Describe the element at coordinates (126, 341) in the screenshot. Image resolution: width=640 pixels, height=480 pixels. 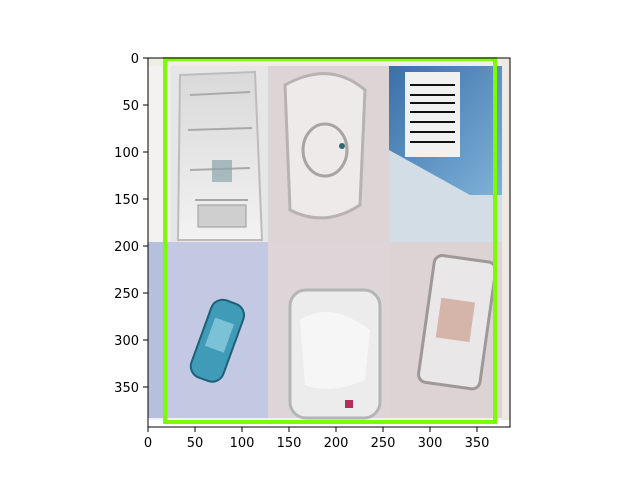
I see `y-tick-label: 300` at that location.